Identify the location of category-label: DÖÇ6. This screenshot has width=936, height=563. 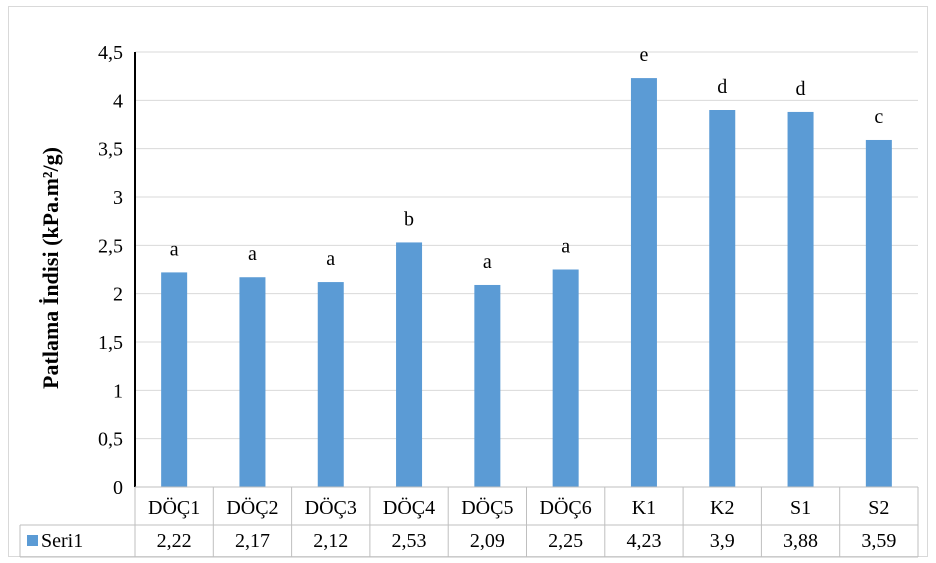
(566, 507).